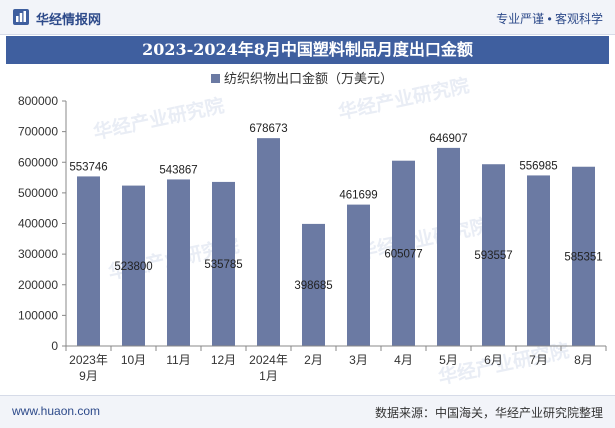 This screenshot has width=615, height=428. Describe the element at coordinates (336, 364) in the screenshot. I see `x-axis: 2023年 9月 10月 11月 12月 2024年 1月 2月 3月 4月 5月 6月 7月 8月` at that location.